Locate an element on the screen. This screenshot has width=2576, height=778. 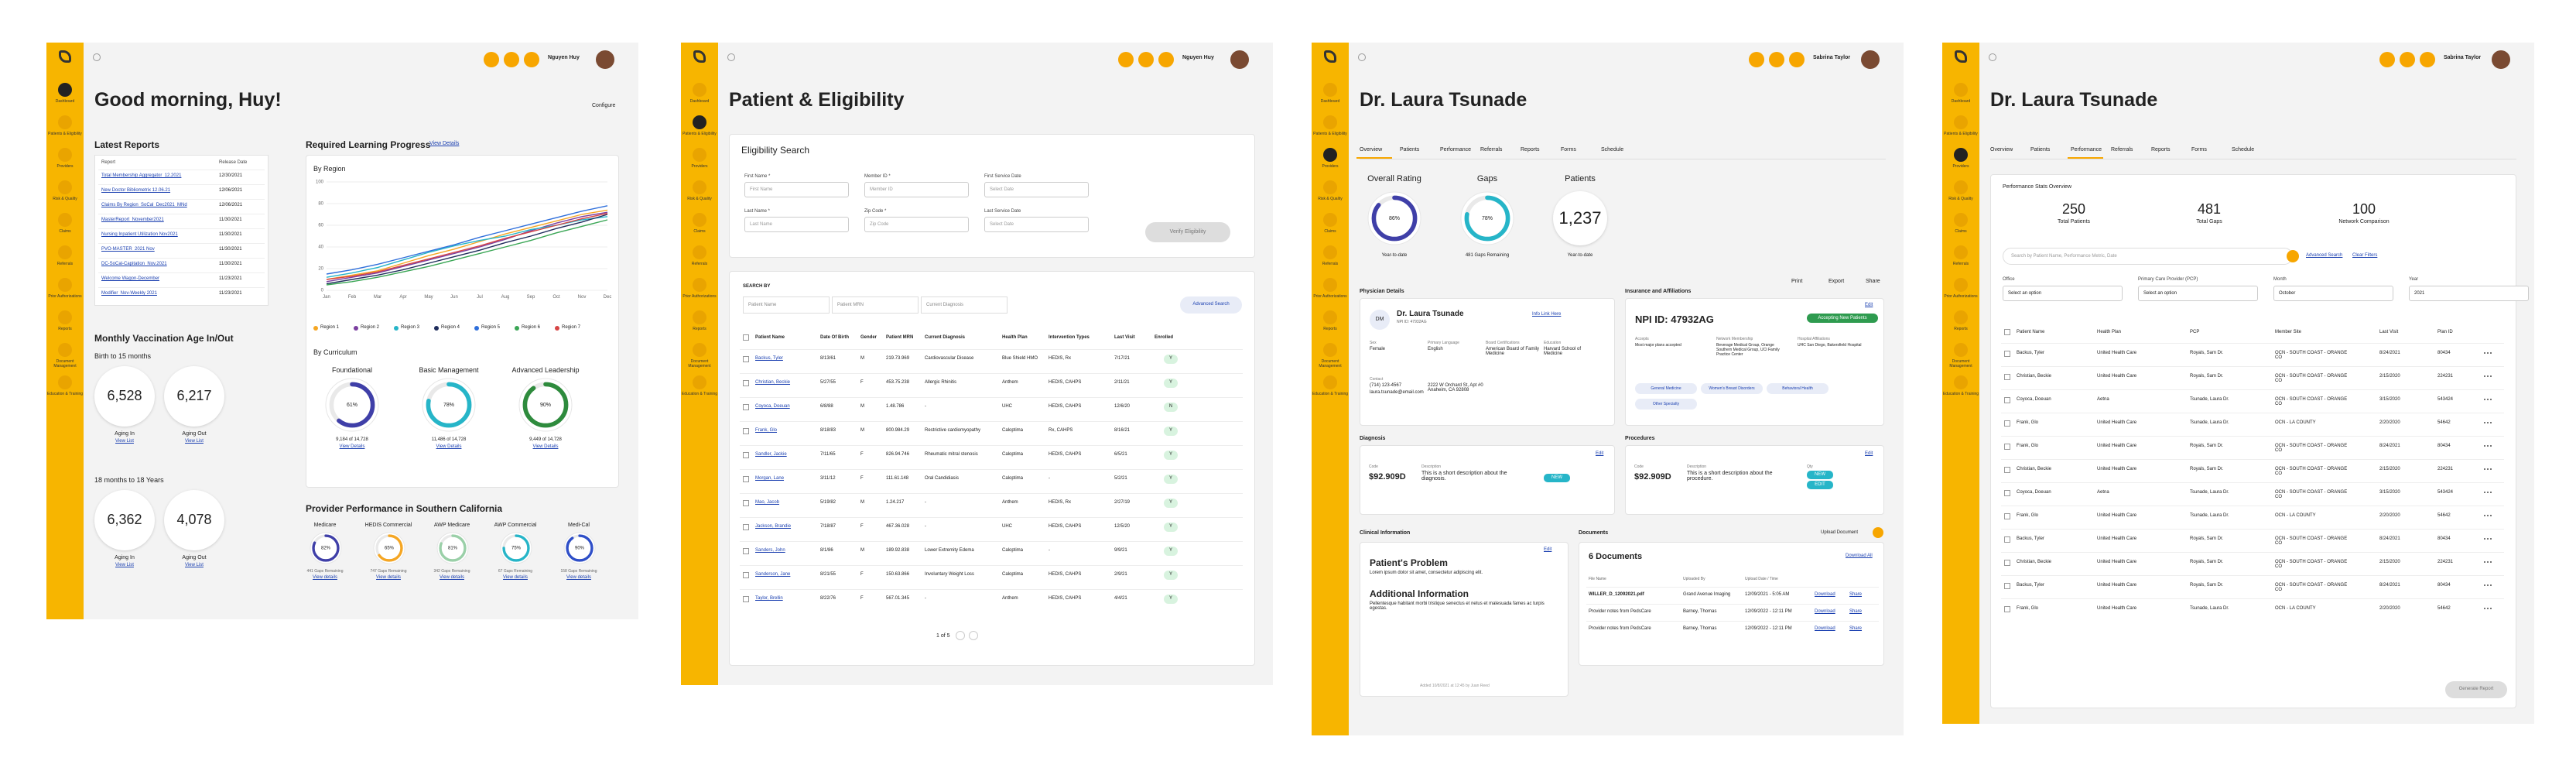
search-button is located at coordinates (2293, 256).